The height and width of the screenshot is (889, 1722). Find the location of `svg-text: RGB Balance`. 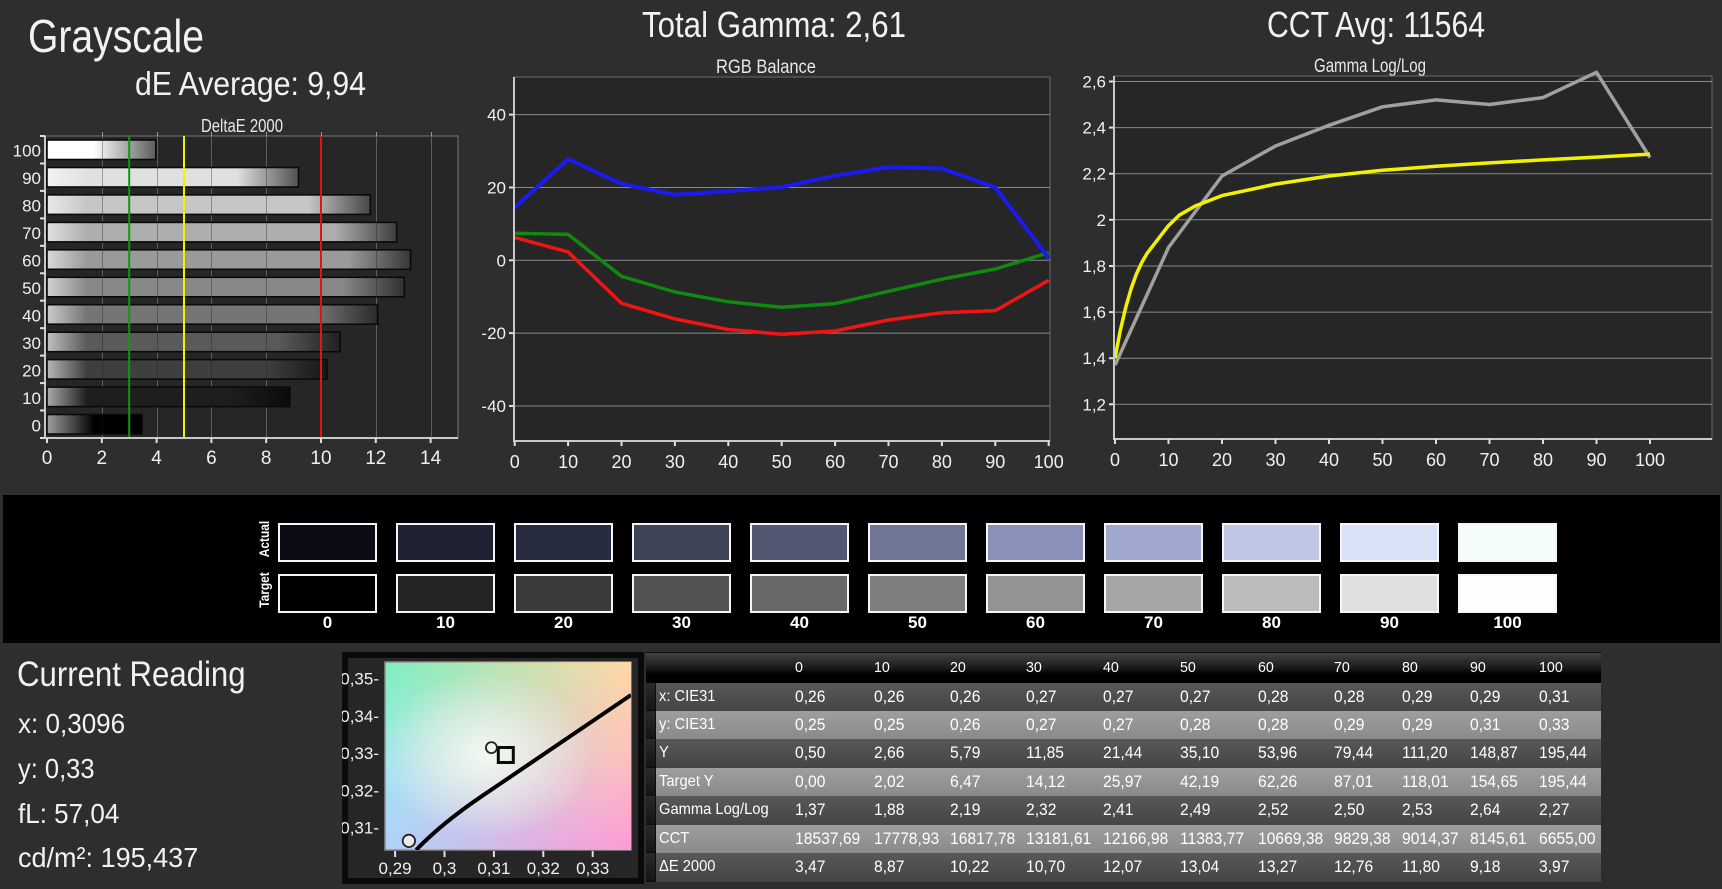

svg-text: RGB Balance is located at coordinates (766, 67).